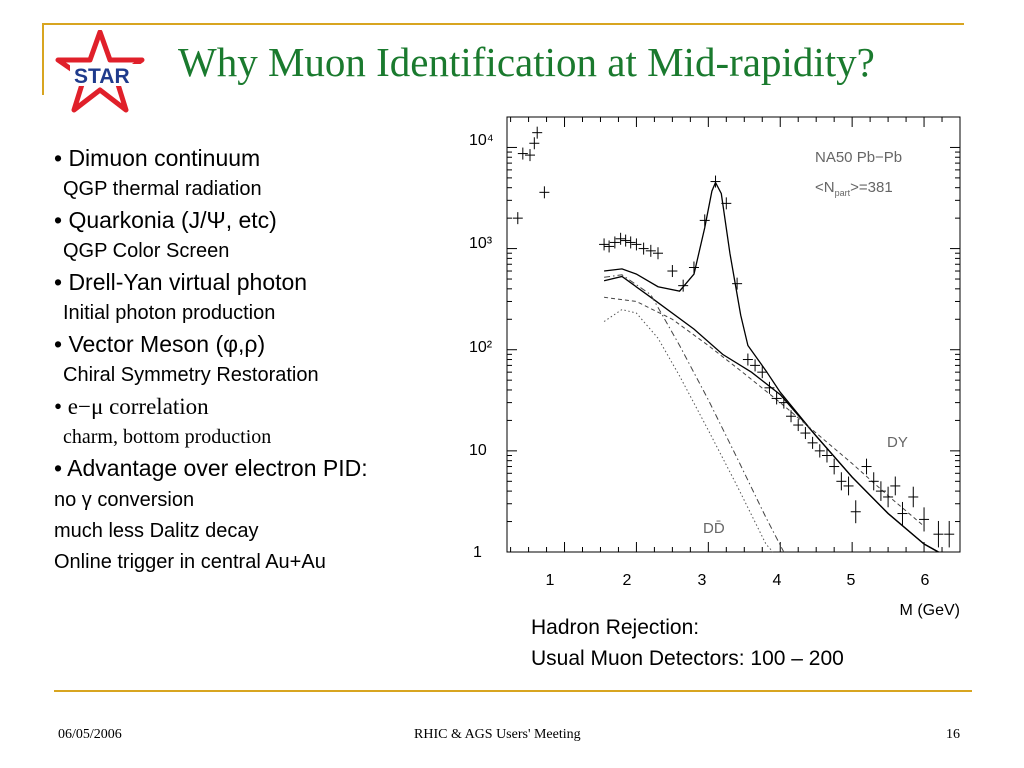 Image resolution: width=1024 pixels, height=768 pixels. What do you see at coordinates (156, 531) in the screenshot?
I see `bullet-advantage-sub-2: much less Dalitz decay` at bounding box center [156, 531].